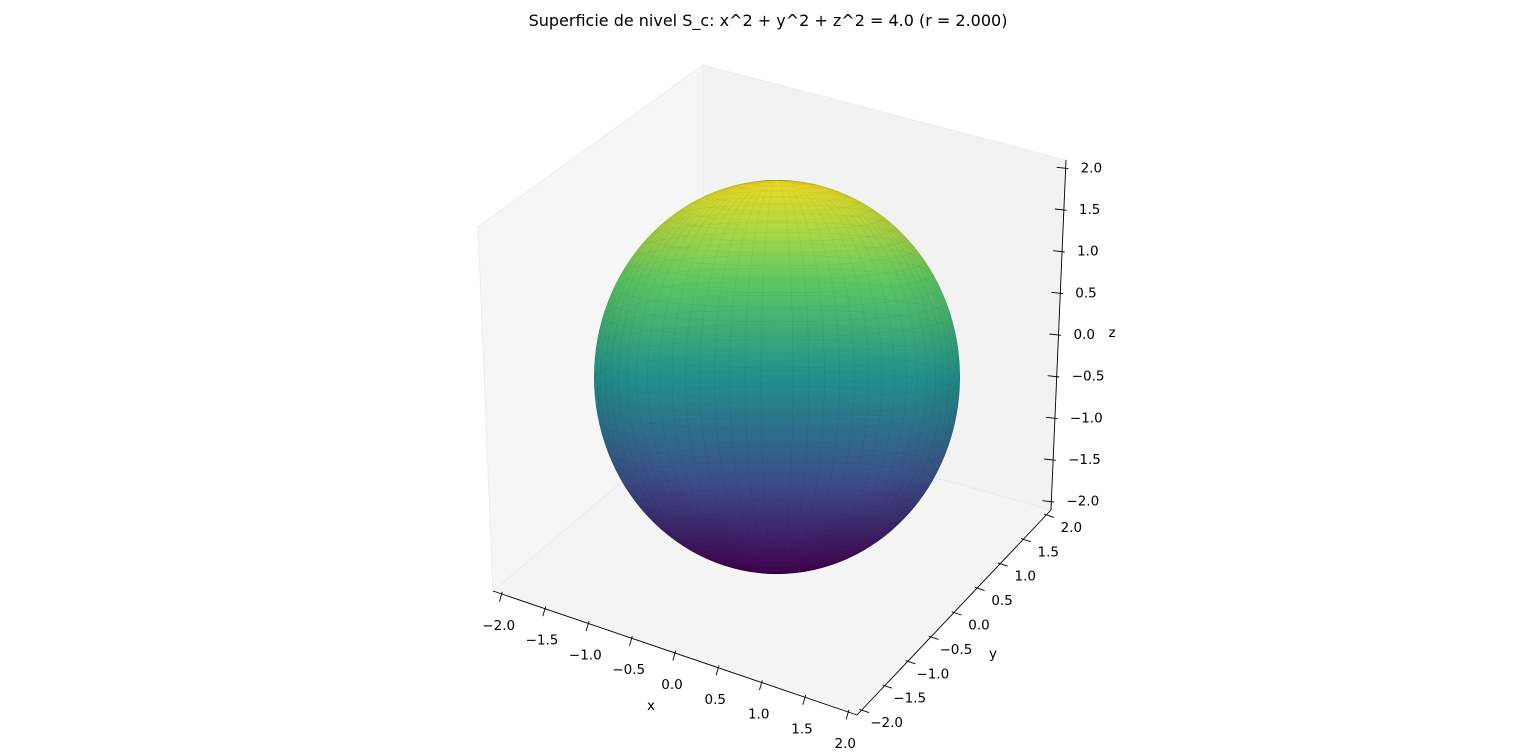  Describe the element at coordinates (956, 650) in the screenshot. I see `y-axis-tick-label: −0.5` at that location.